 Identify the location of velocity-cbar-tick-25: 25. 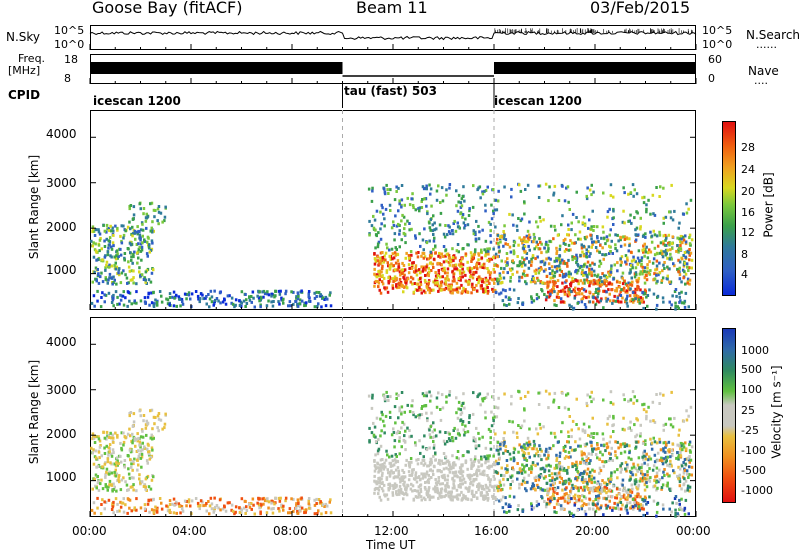
(748, 410).